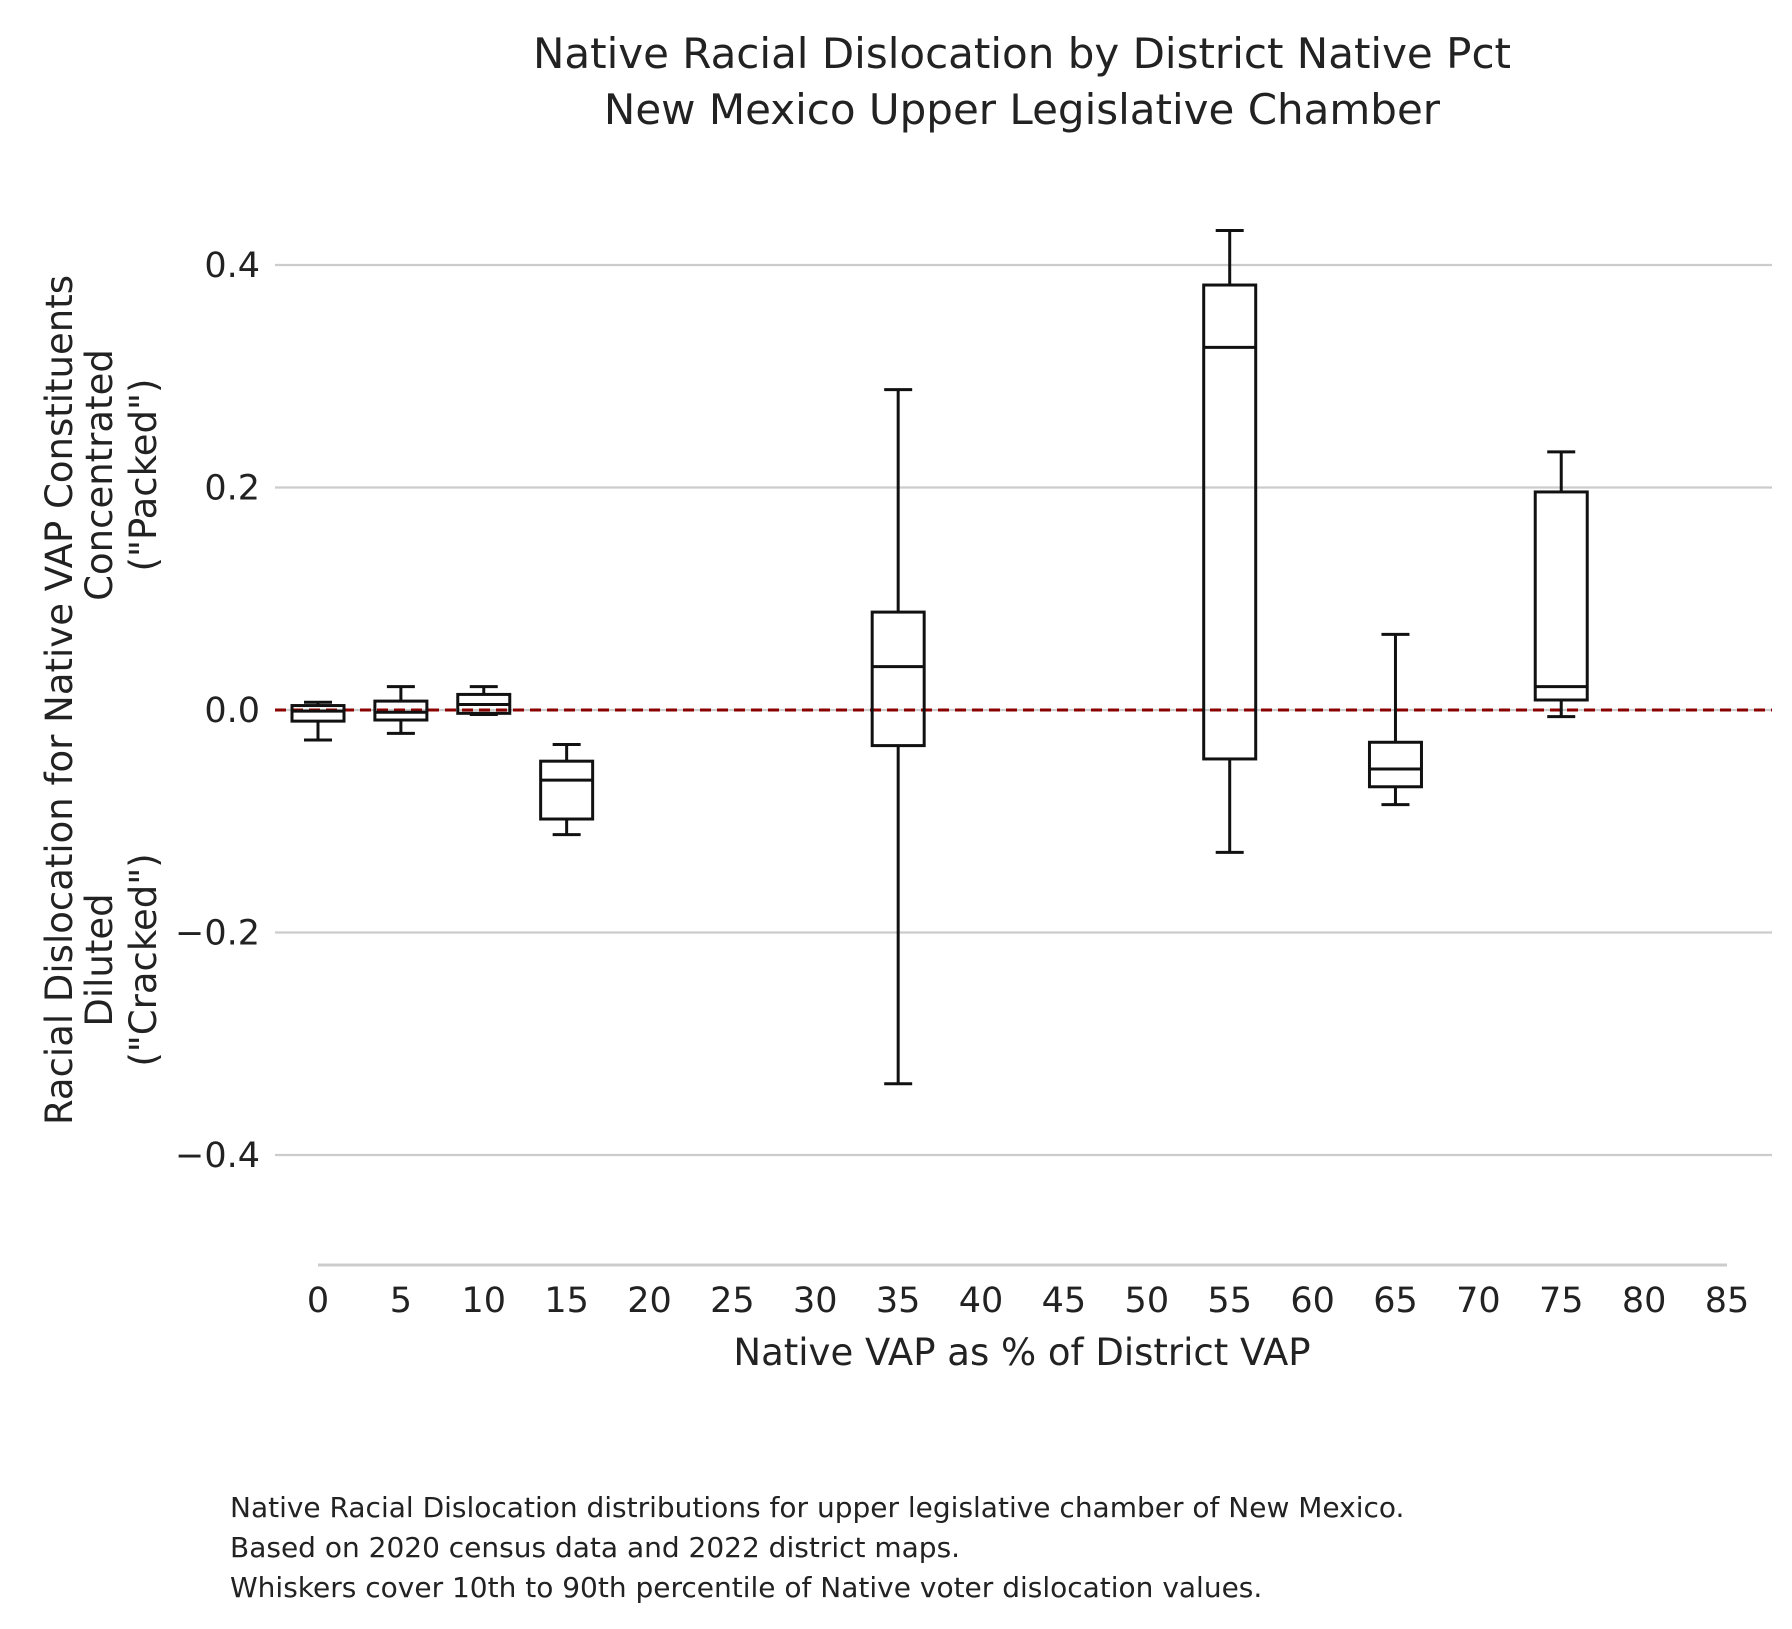 The width and height of the screenshot is (1792, 1629). Describe the element at coordinates (649, 1301) in the screenshot. I see `x-tick-label: 20` at that location.